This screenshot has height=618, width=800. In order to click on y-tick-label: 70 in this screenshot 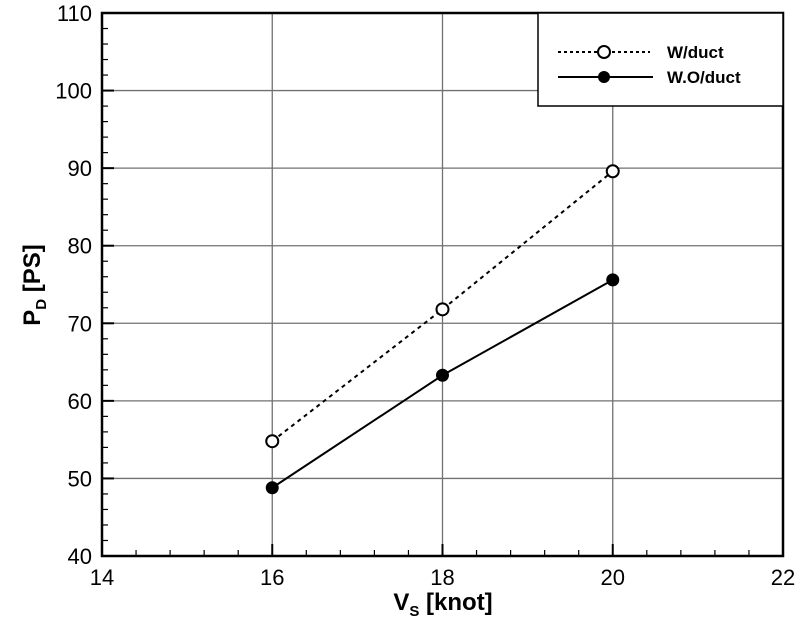, I will do `click(80, 323)`.